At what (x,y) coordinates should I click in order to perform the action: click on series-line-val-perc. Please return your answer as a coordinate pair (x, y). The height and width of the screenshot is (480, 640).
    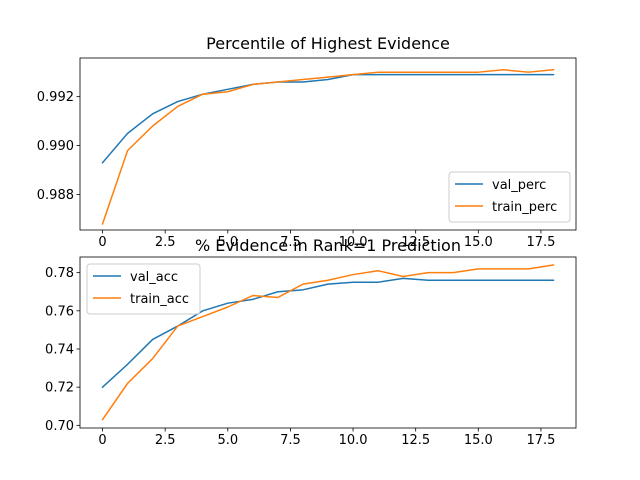
    Looking at the image, I should click on (328, 118).